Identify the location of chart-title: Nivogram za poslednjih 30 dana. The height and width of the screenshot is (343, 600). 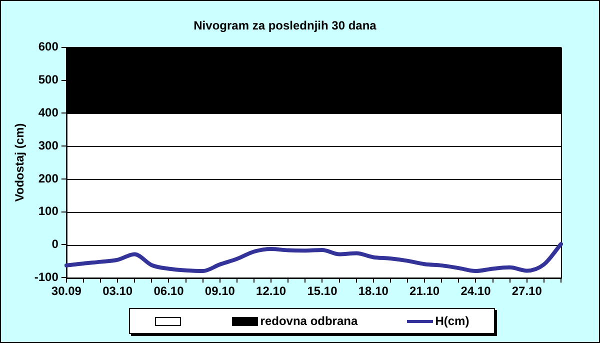
(285, 25).